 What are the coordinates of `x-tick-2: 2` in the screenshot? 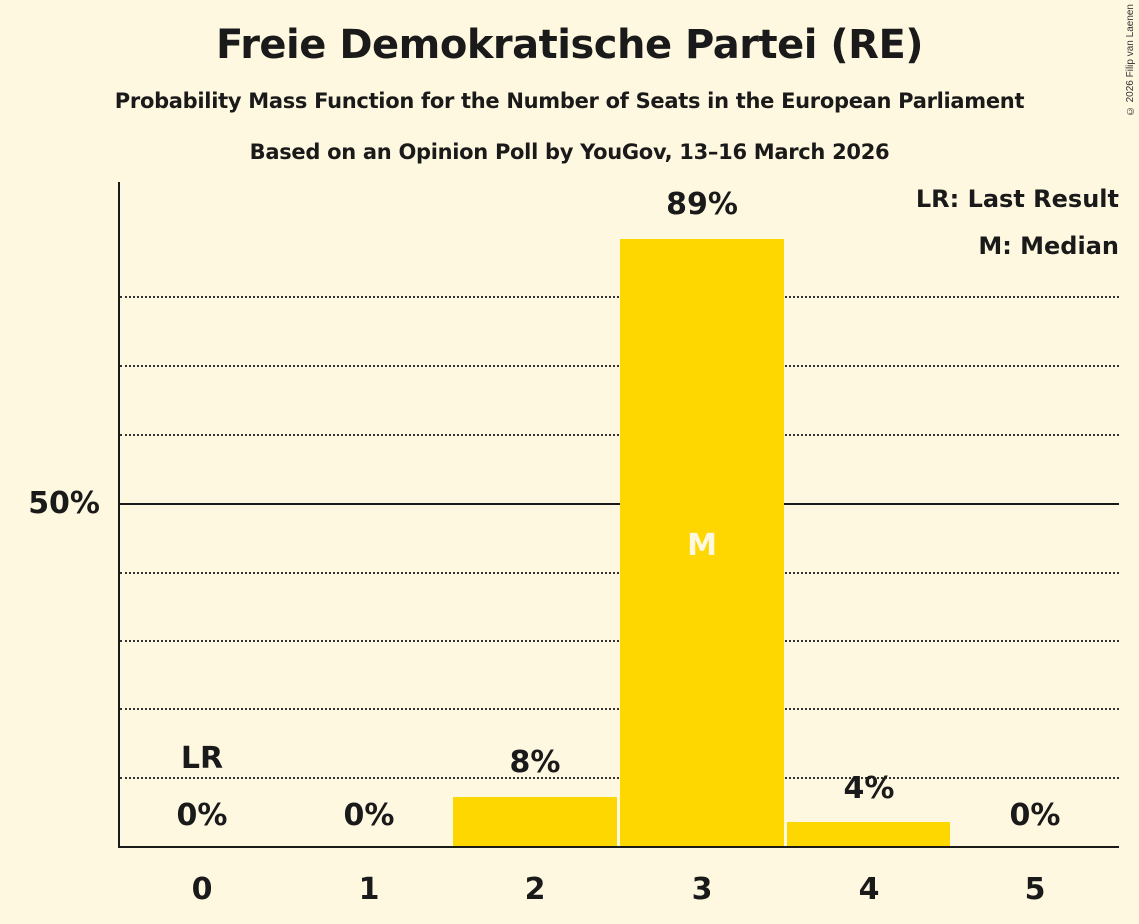 It's located at (535, 889).